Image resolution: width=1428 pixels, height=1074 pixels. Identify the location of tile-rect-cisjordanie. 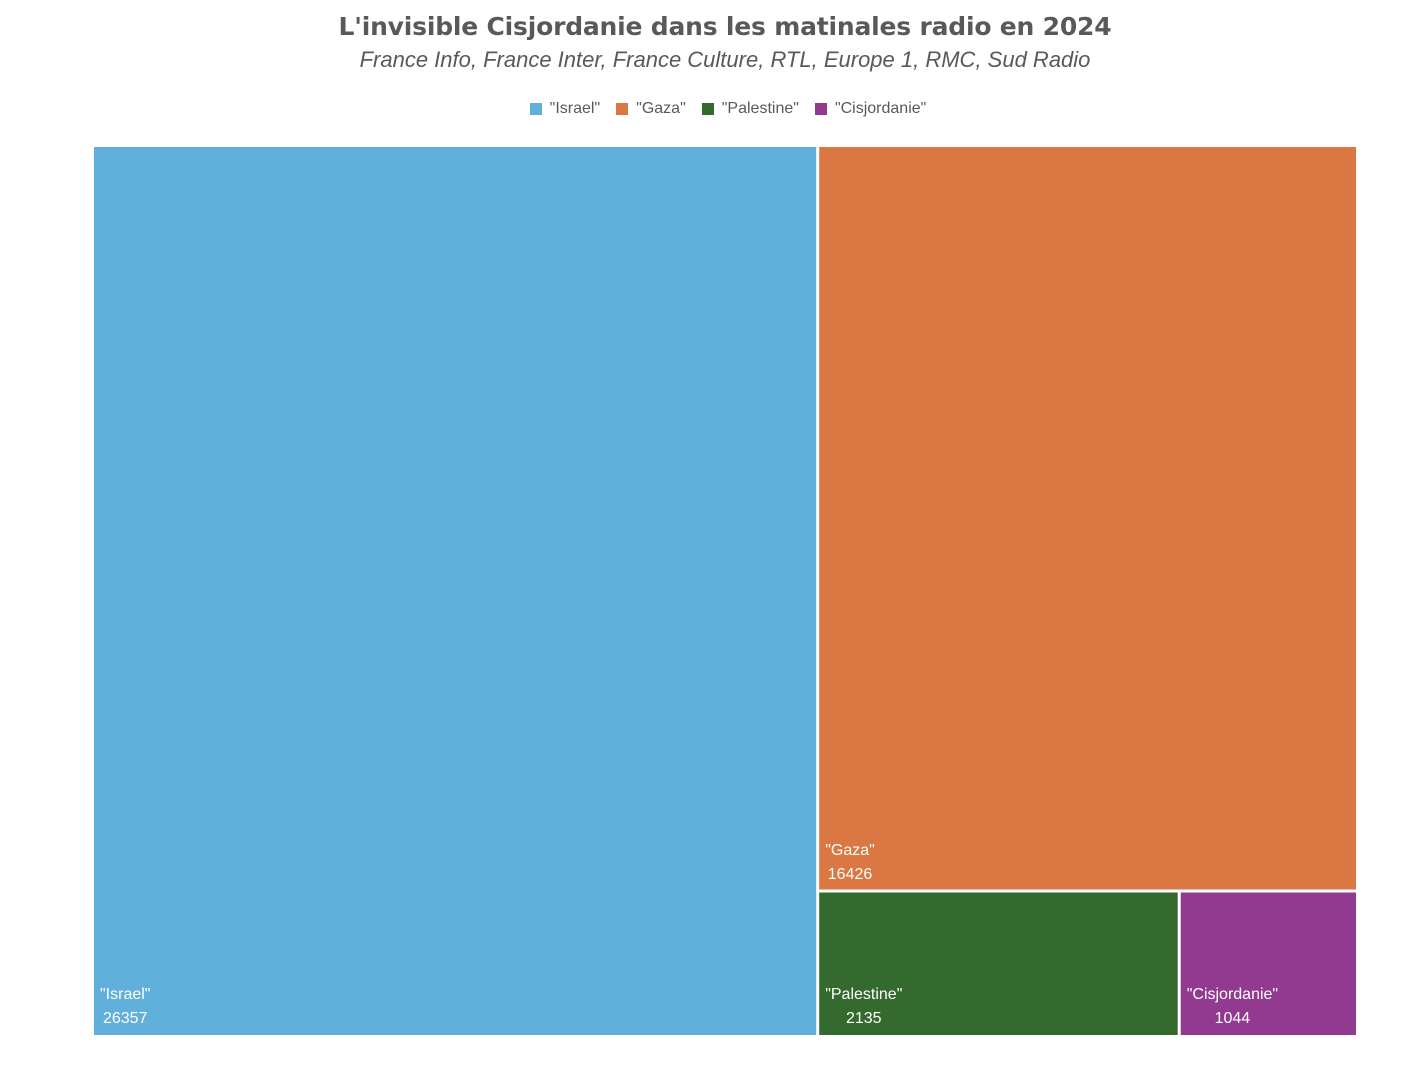
(1268, 963).